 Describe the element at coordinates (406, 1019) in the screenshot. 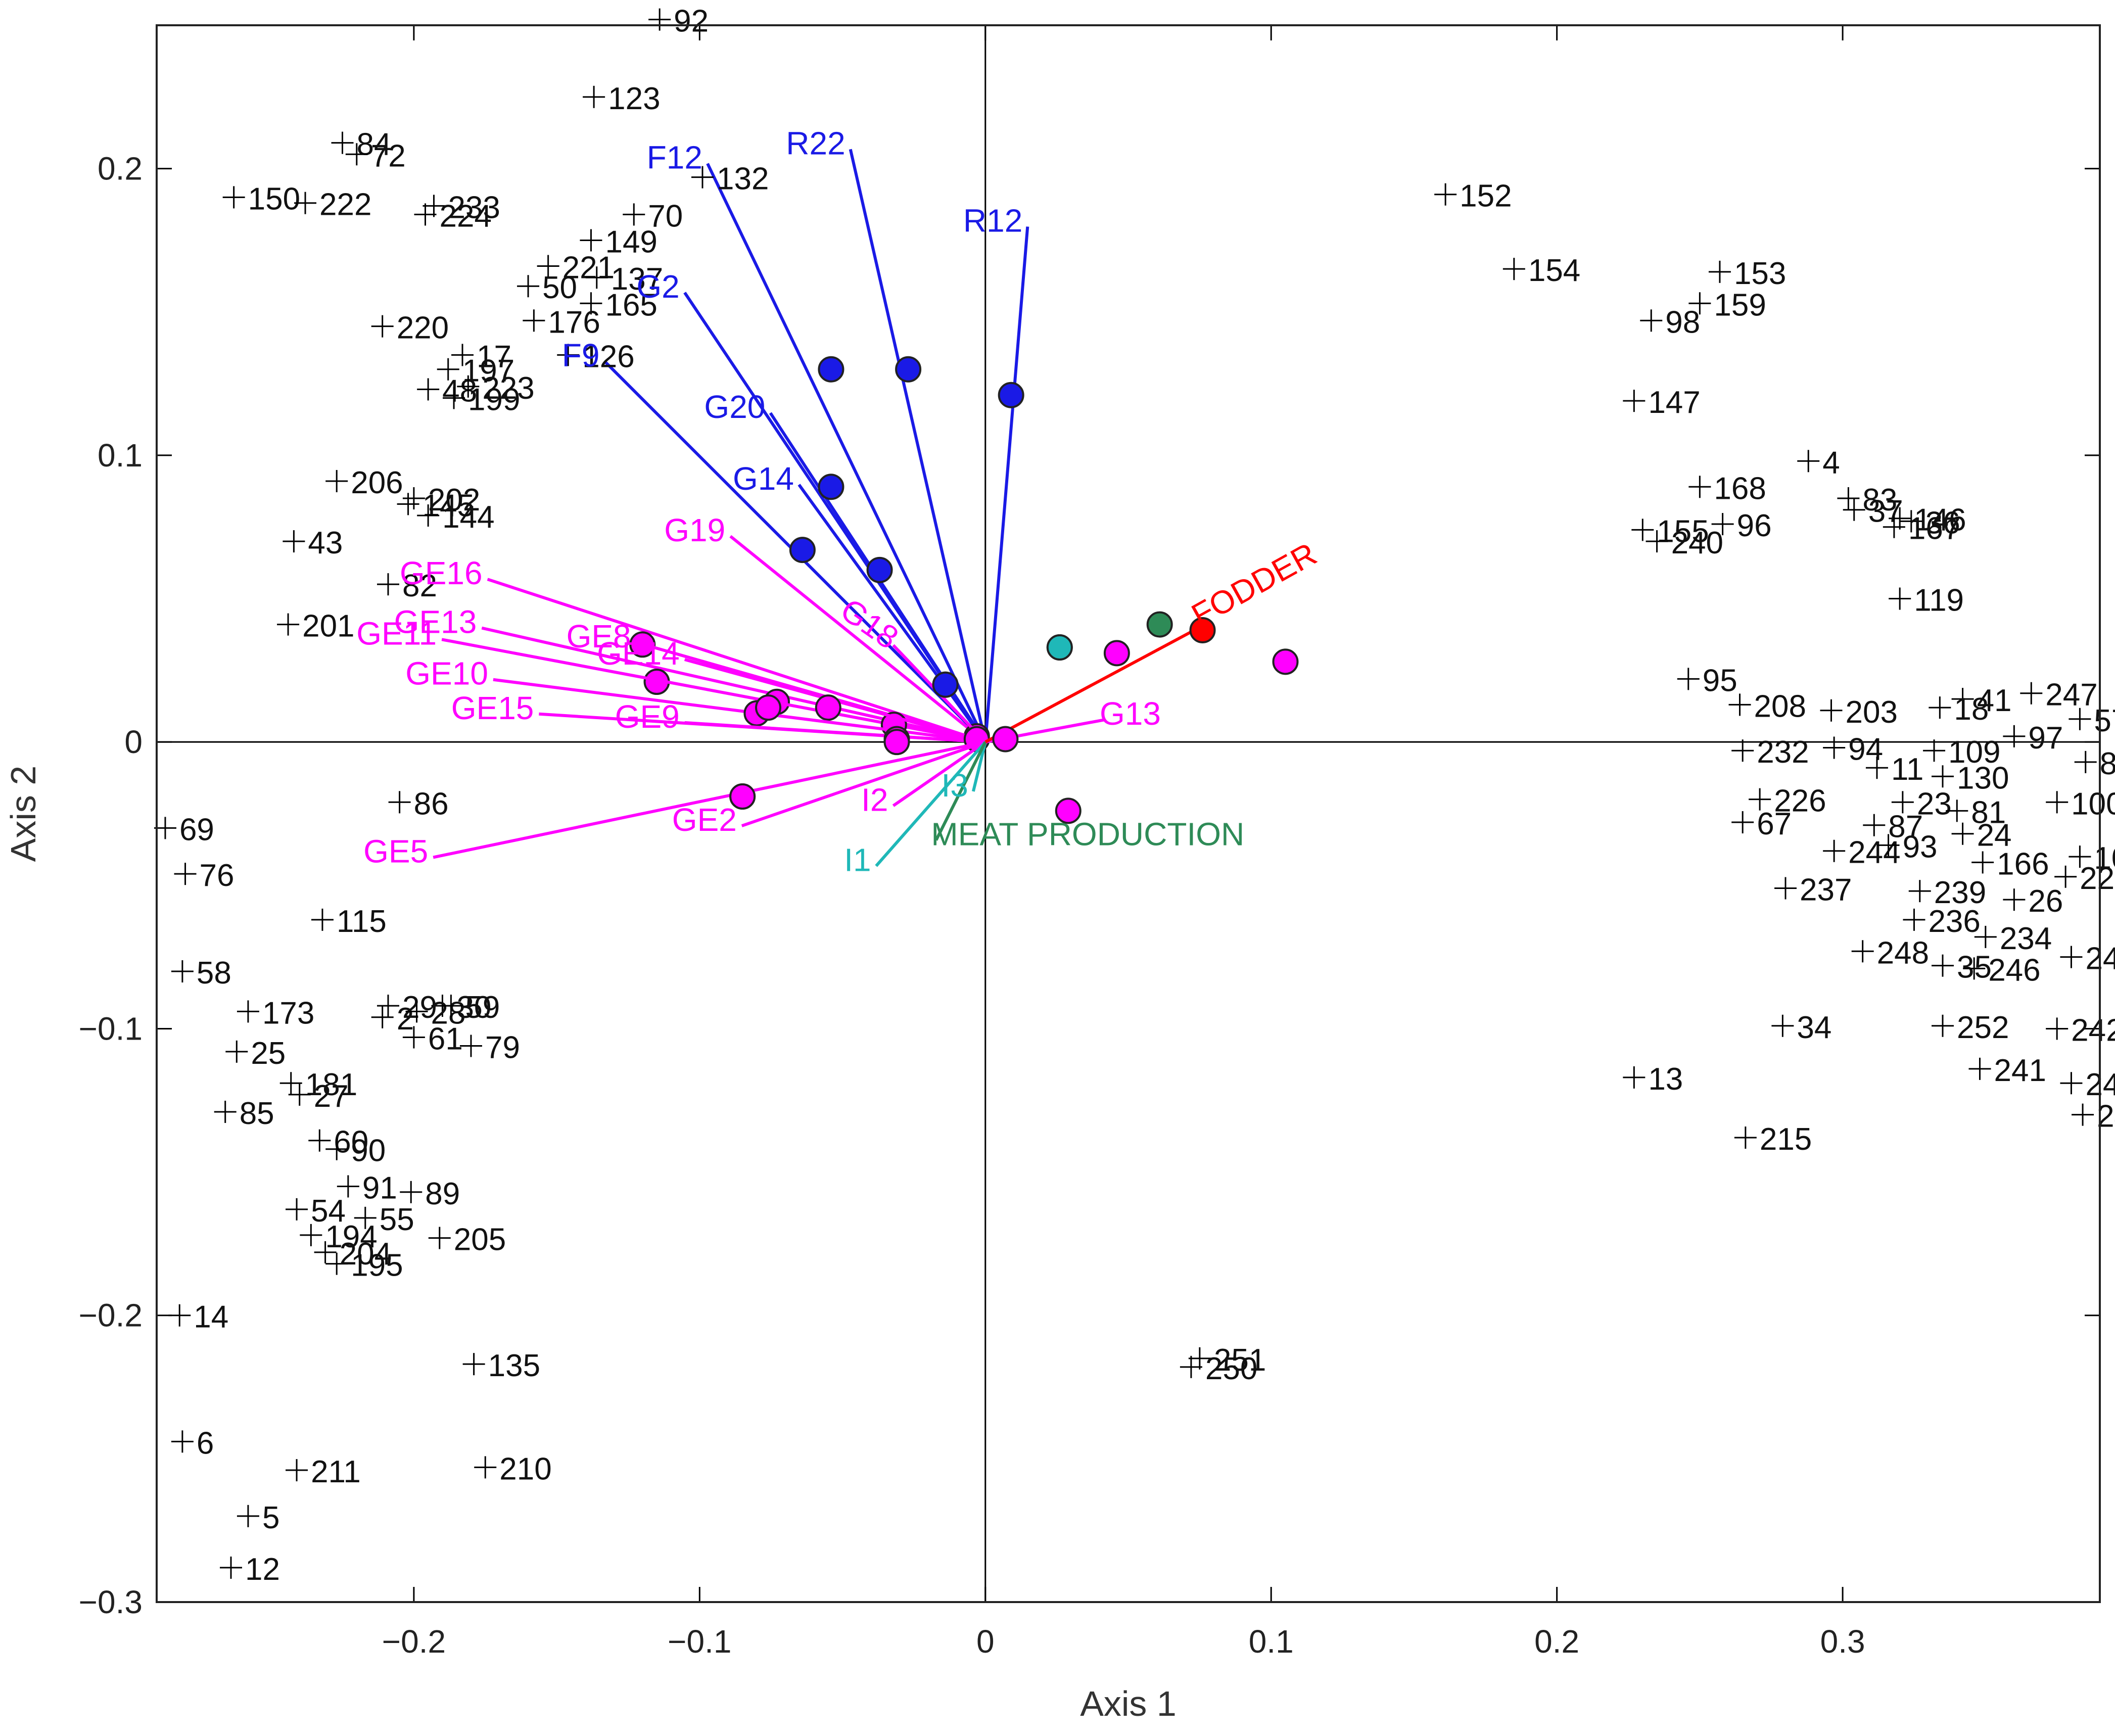

I see `point-label: 2` at that location.